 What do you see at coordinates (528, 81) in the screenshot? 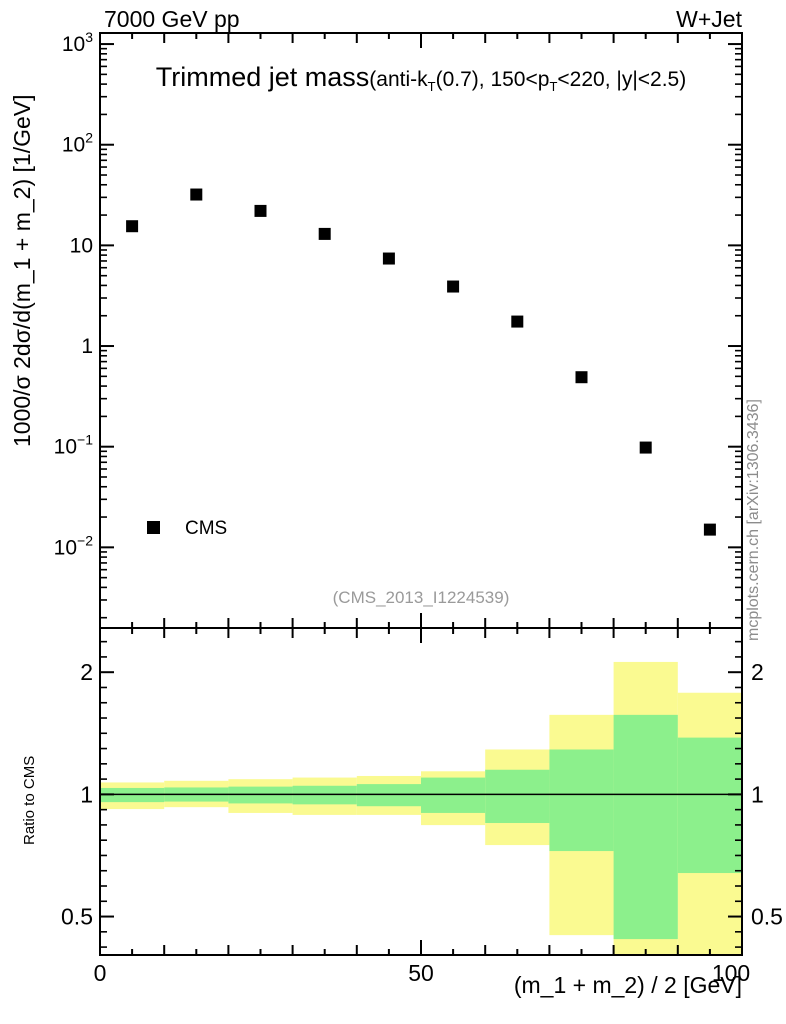
I see `plot-title-detail: (anti-kT(0.7), 150<pT<220, |y|<2.5)` at bounding box center [528, 81].